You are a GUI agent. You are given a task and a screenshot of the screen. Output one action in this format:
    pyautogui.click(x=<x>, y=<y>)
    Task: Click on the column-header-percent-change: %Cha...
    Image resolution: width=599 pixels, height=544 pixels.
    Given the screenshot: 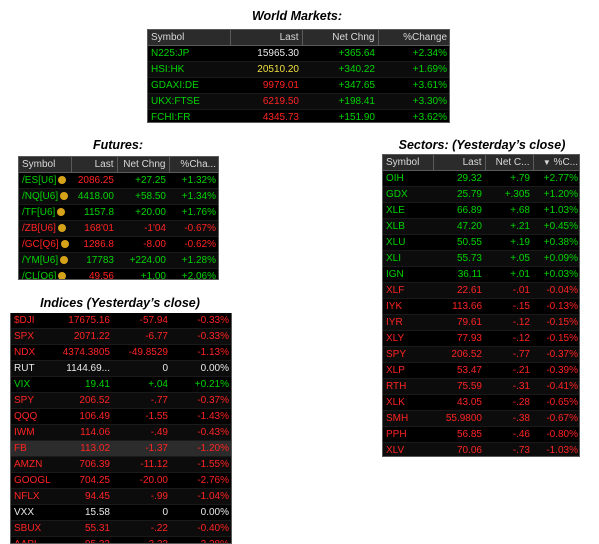 What is the action you would take?
    pyautogui.click(x=193, y=165)
    